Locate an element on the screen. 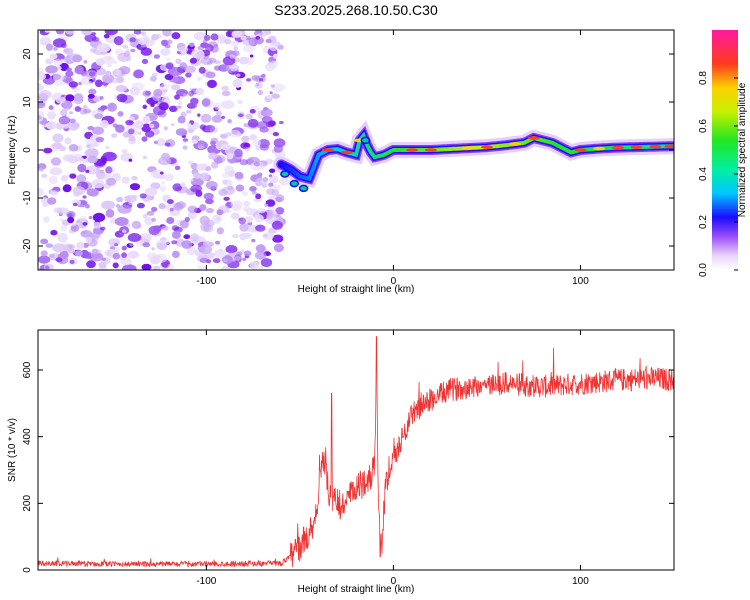  colorbar-tick-label: 0.2 is located at coordinates (703, 222).